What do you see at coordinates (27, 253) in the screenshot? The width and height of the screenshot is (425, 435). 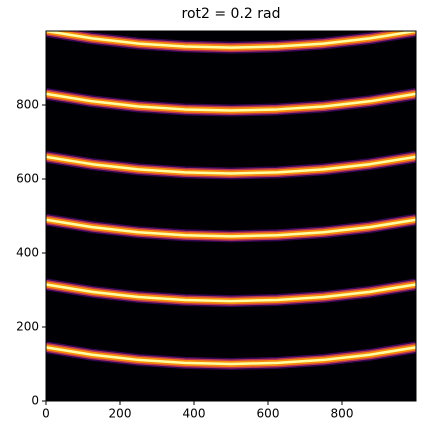 I see `y-tick-label: 400` at bounding box center [27, 253].